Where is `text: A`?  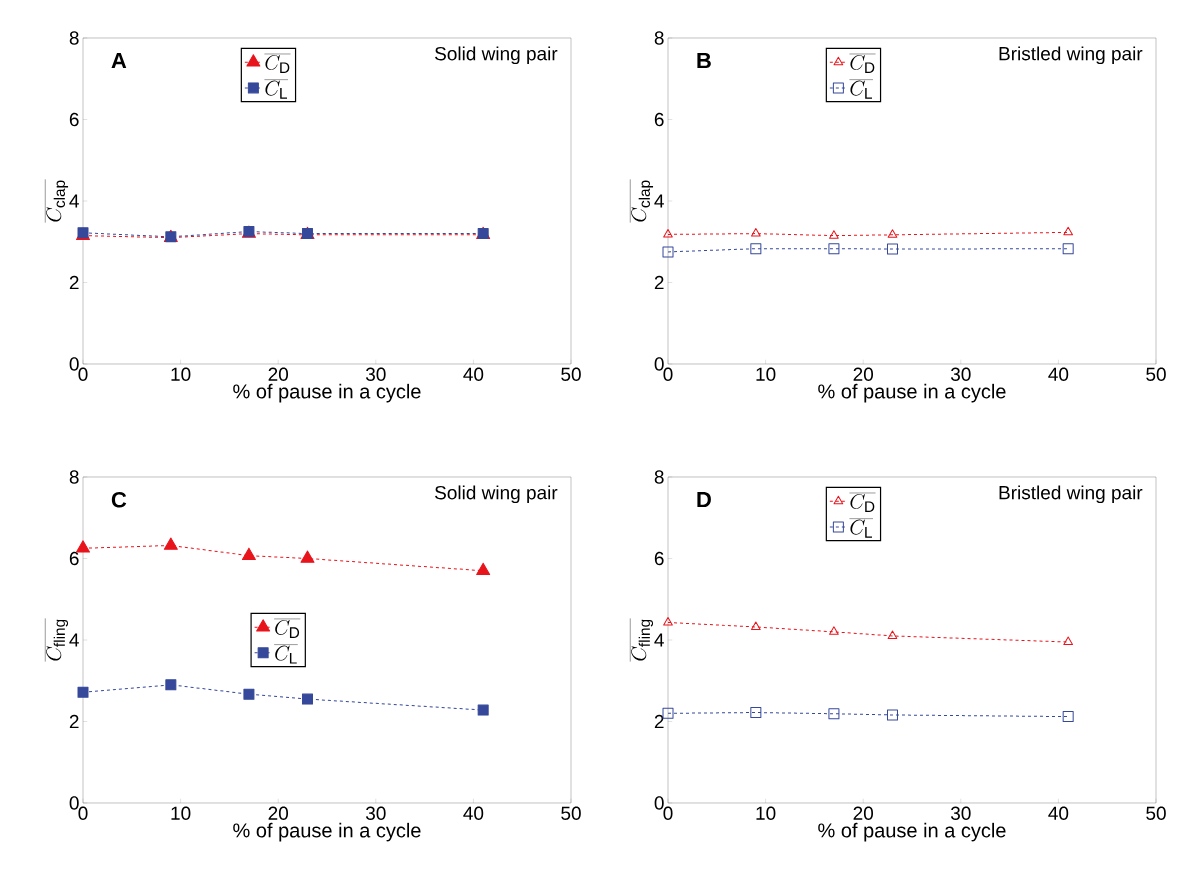 text: A is located at coordinates (119, 60).